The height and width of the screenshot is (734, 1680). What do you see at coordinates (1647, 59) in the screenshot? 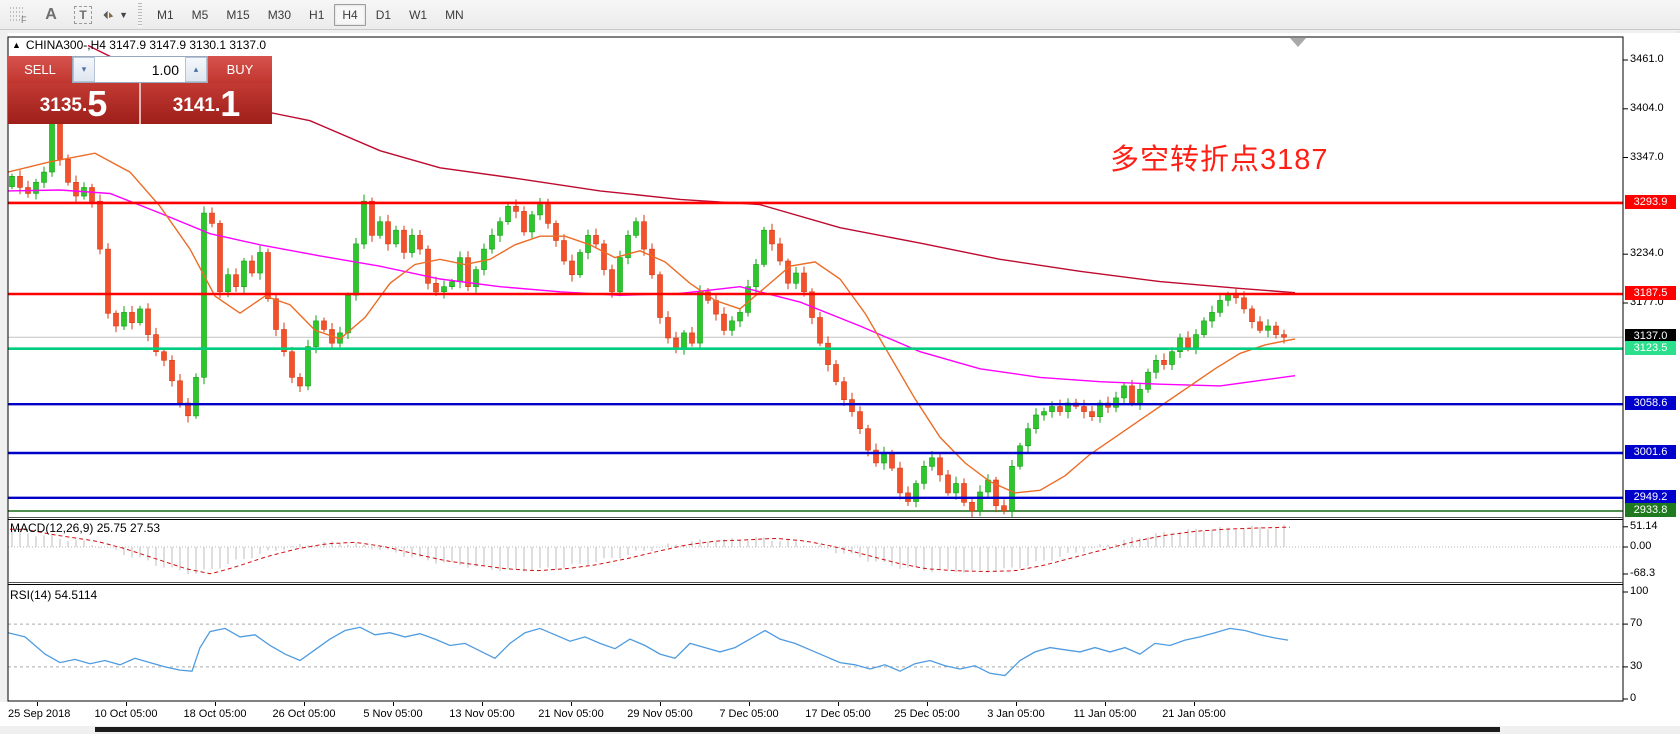
I see `price-tick-label: 3461.0` at bounding box center [1647, 59].